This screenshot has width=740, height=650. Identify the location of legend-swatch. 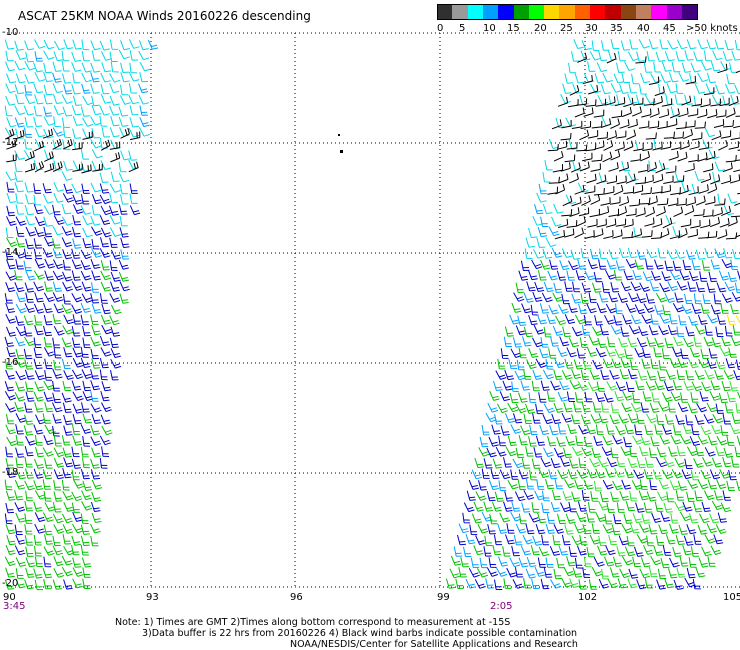
(674, 11).